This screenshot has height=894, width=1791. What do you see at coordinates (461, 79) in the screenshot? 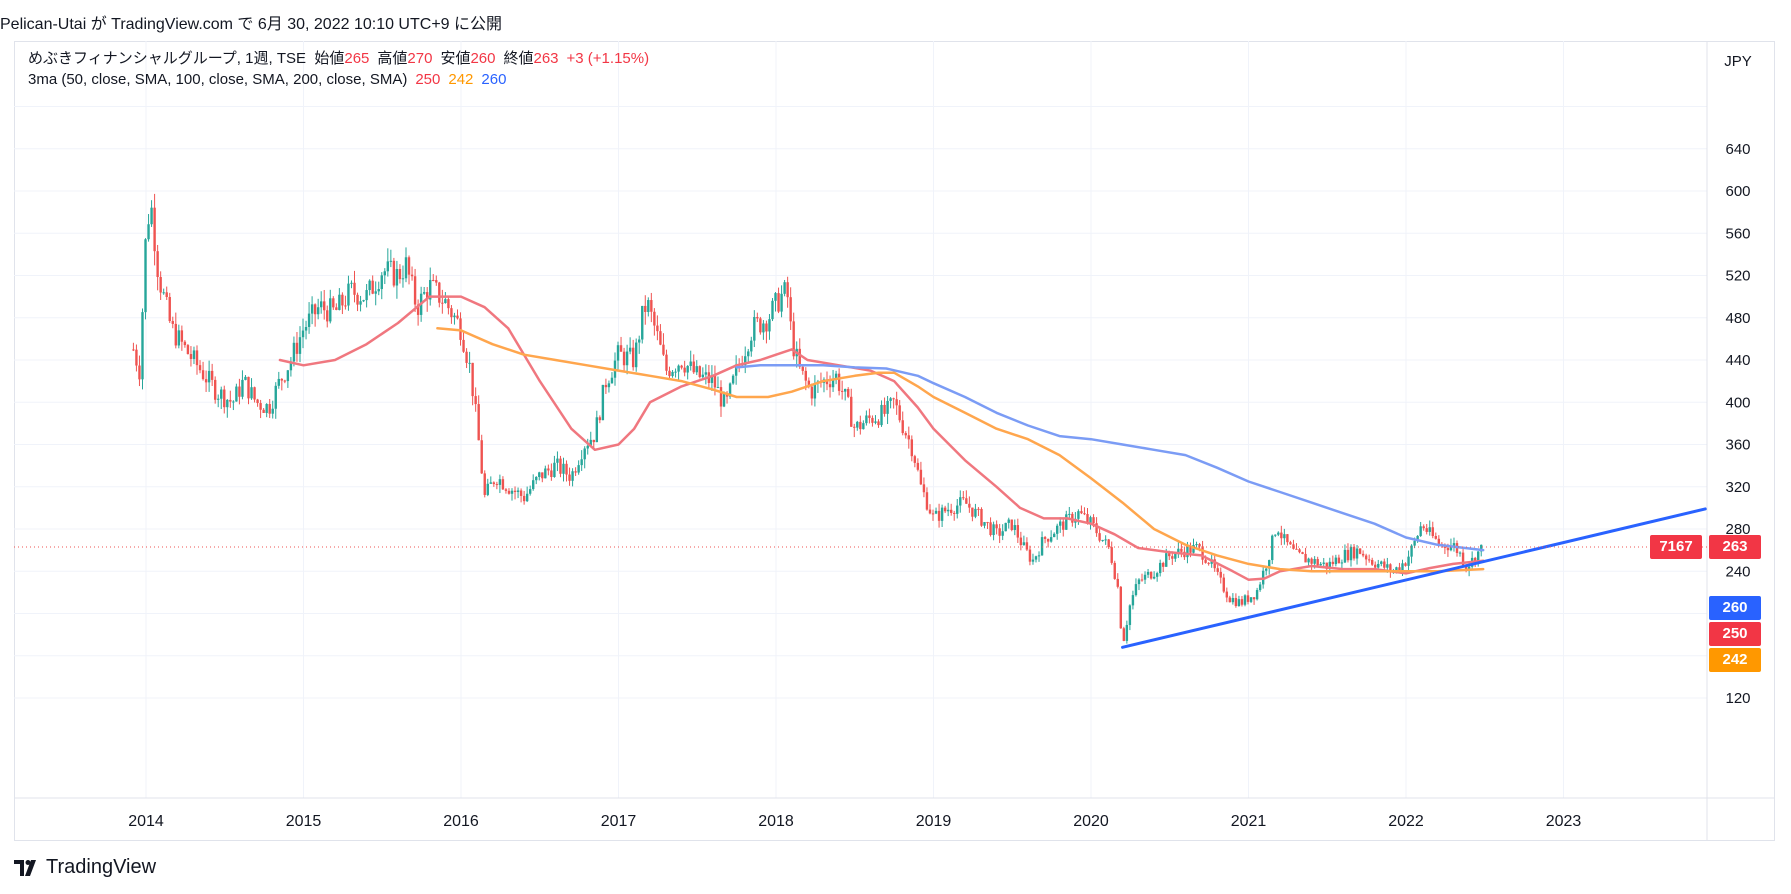
I see `ma100-value: 242` at bounding box center [461, 79].